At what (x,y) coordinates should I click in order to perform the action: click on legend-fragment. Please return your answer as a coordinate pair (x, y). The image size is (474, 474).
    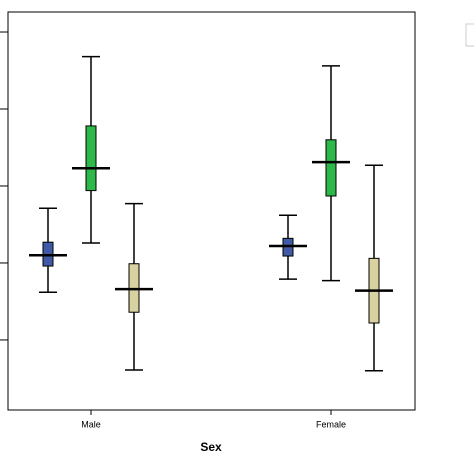
    Looking at the image, I should click on (469, 35).